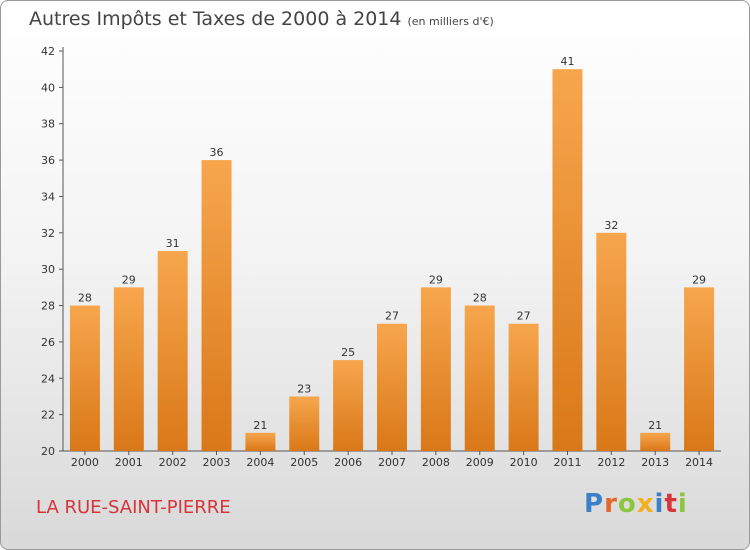  Describe the element at coordinates (260, 462) in the screenshot. I see `x-tick-label-2004: 2004` at that location.